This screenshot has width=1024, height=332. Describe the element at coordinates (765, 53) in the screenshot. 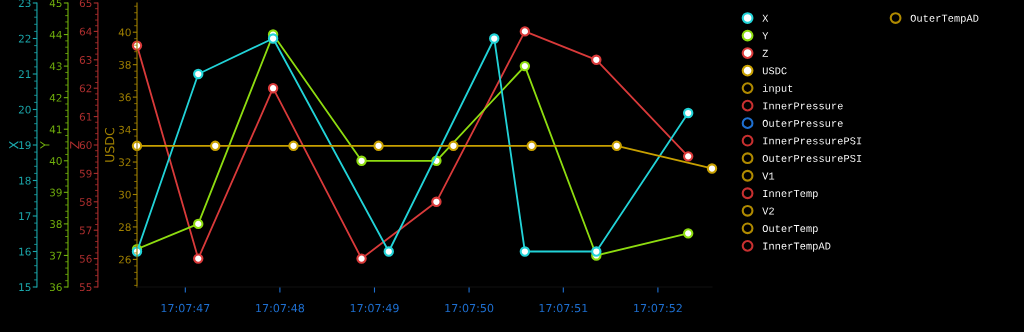

I see `legend-label: Z` at that location.